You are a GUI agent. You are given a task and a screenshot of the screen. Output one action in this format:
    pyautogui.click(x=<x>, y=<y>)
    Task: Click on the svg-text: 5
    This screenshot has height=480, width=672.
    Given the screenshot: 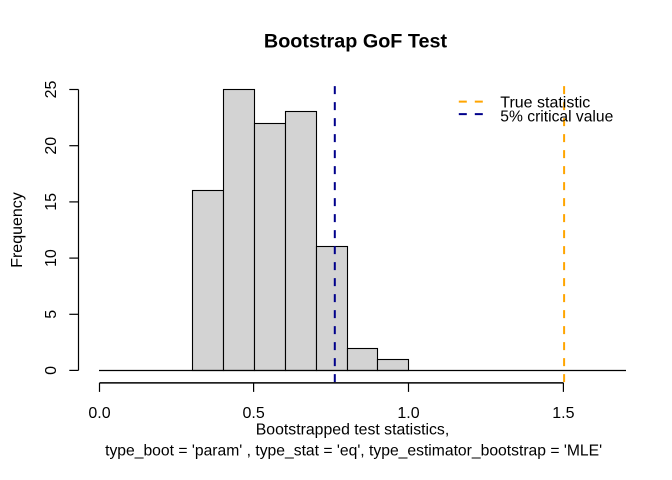 What is the action you would take?
    pyautogui.click(x=51, y=314)
    